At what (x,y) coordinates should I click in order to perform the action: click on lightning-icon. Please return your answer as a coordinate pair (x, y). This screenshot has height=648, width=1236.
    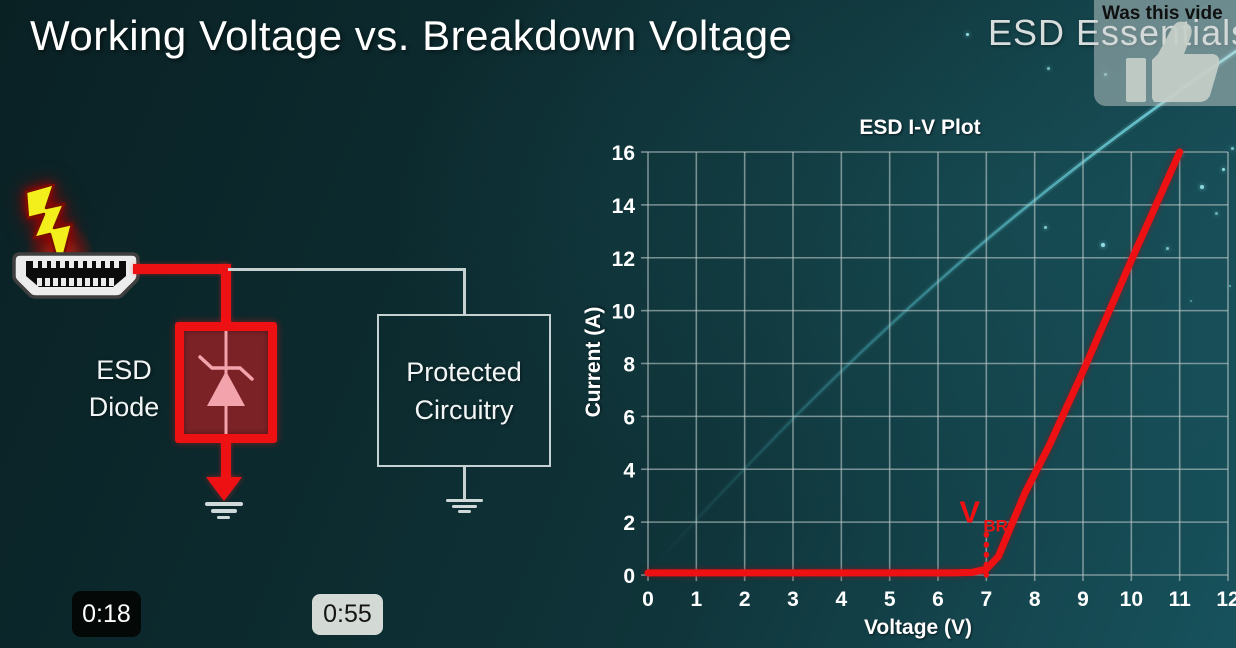
    Looking at the image, I should click on (49, 228).